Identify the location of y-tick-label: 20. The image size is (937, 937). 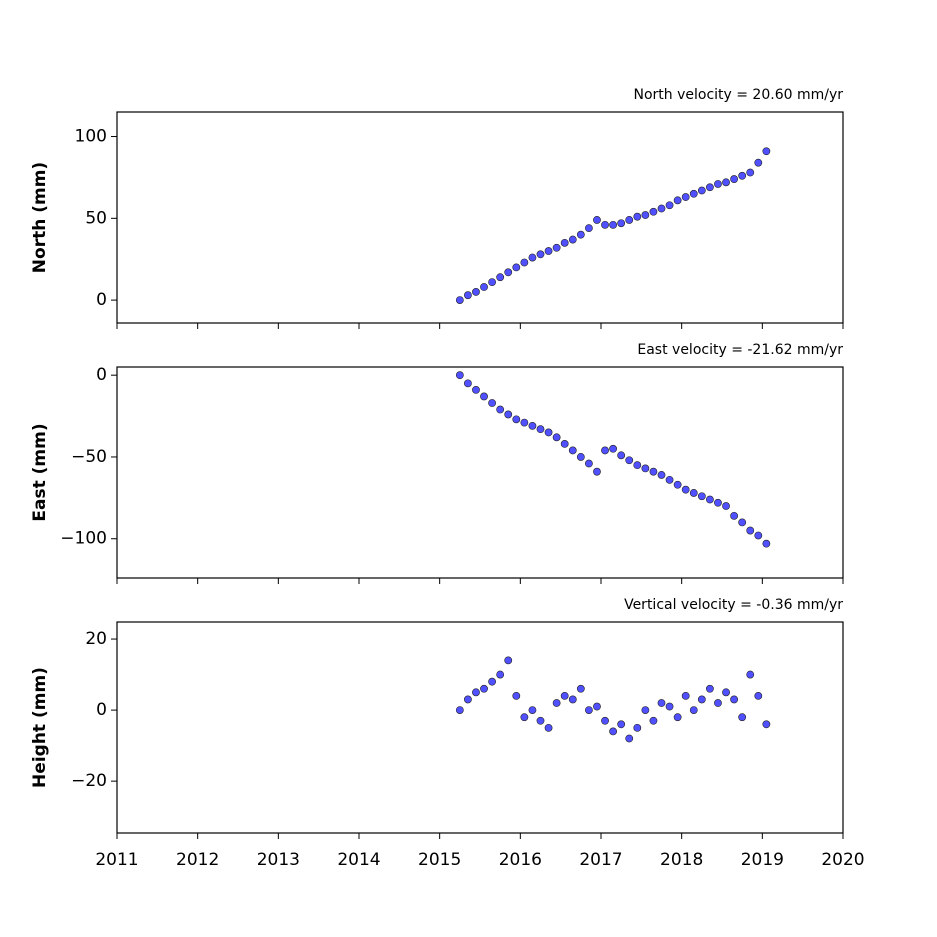
(96, 639).